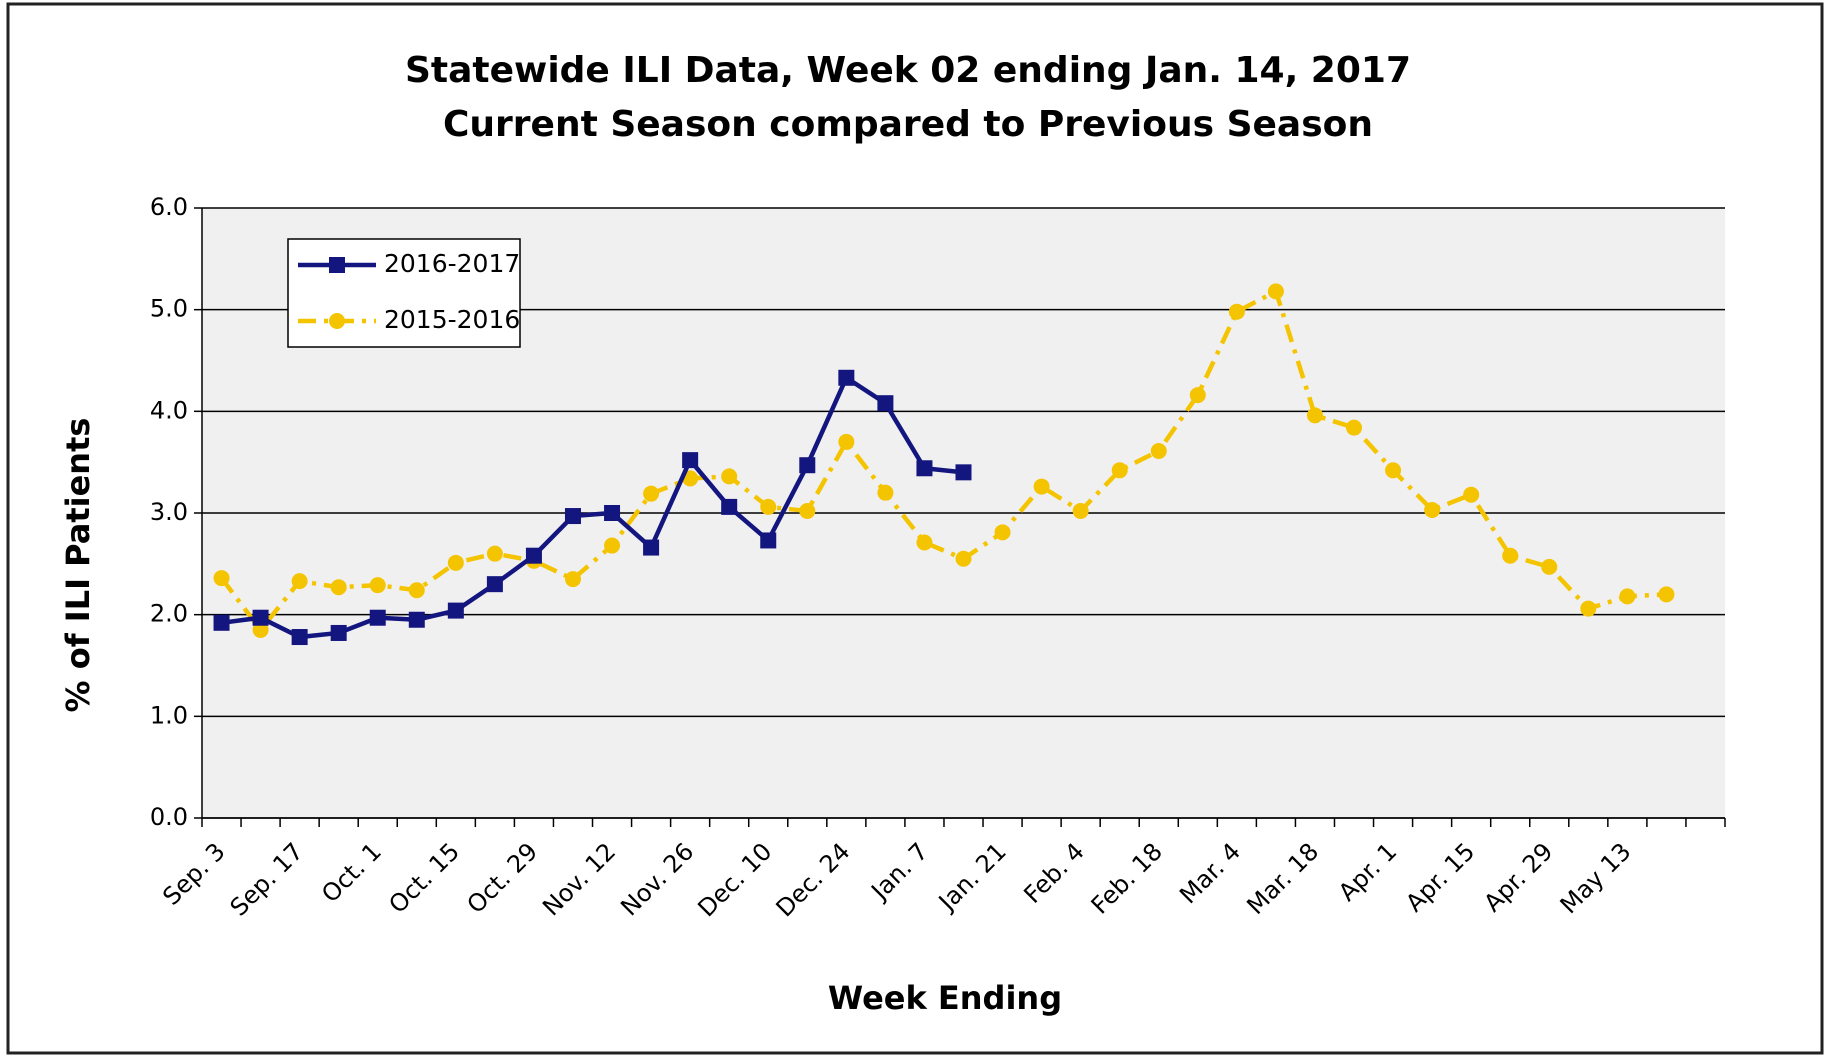 Image resolution: width=1830 pixels, height=1057 pixels. Describe the element at coordinates (169, 715) in the screenshot. I see `y-tick-label: 1.0` at that location.